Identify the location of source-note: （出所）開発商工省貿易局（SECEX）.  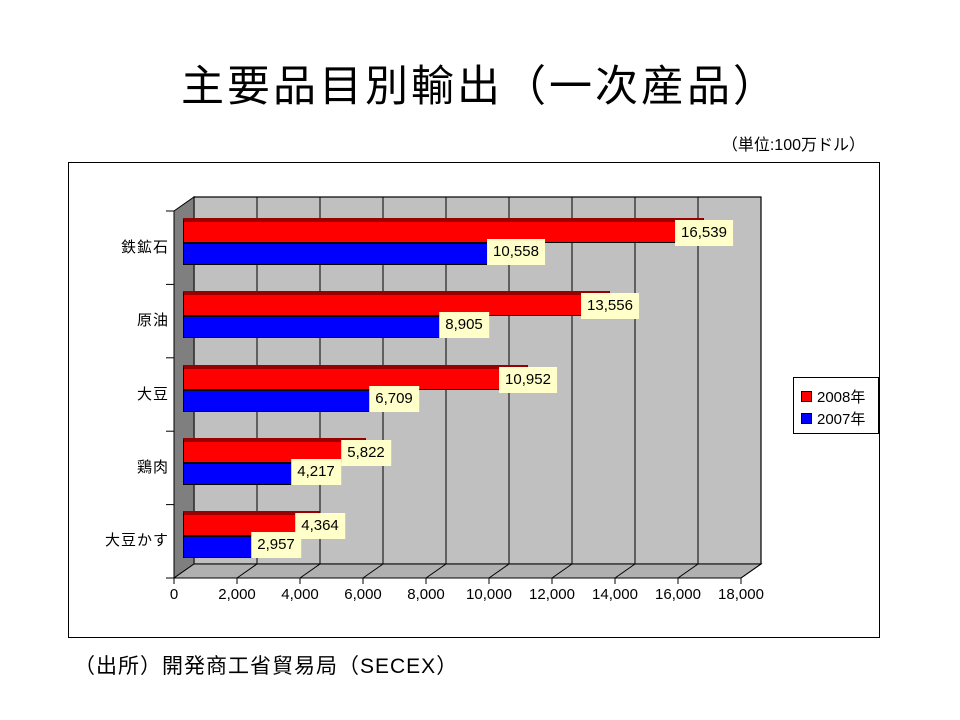
(266, 666).